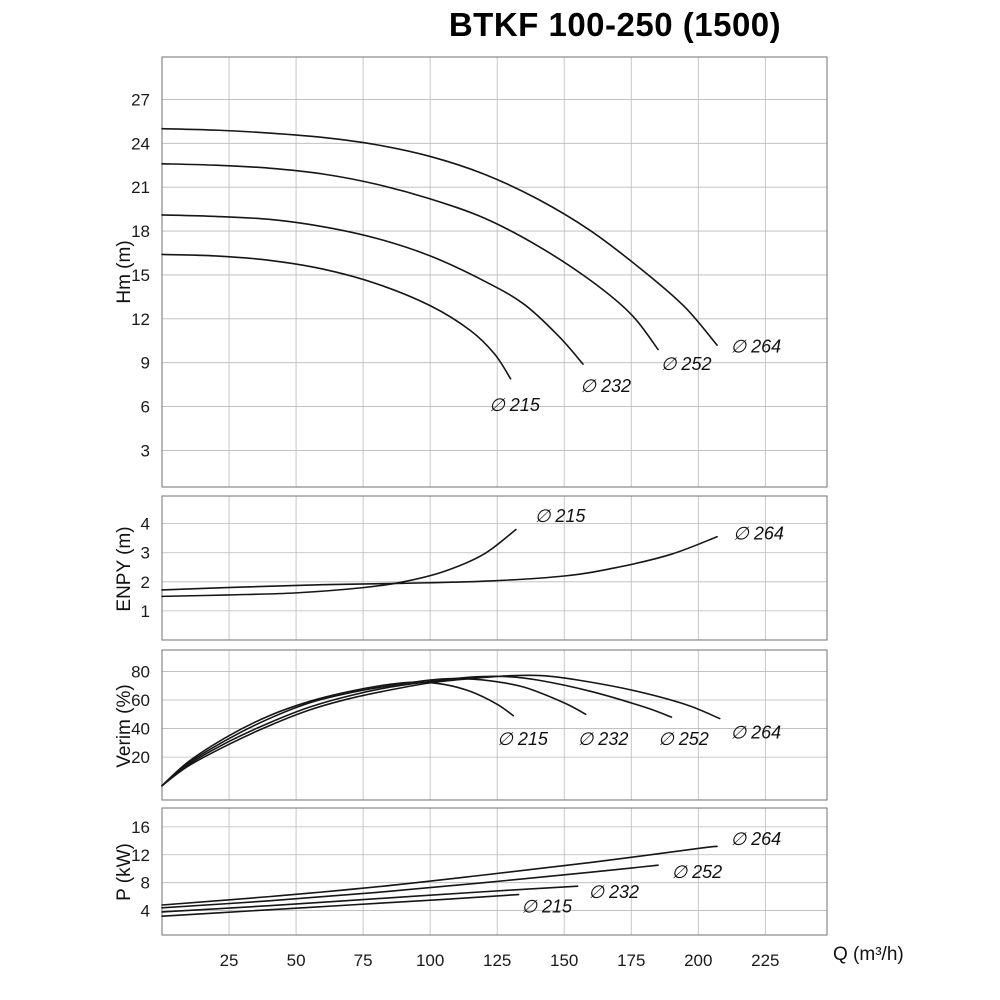 The image size is (1000, 1000). I want to click on x-tick-label: 75, so click(363, 960).